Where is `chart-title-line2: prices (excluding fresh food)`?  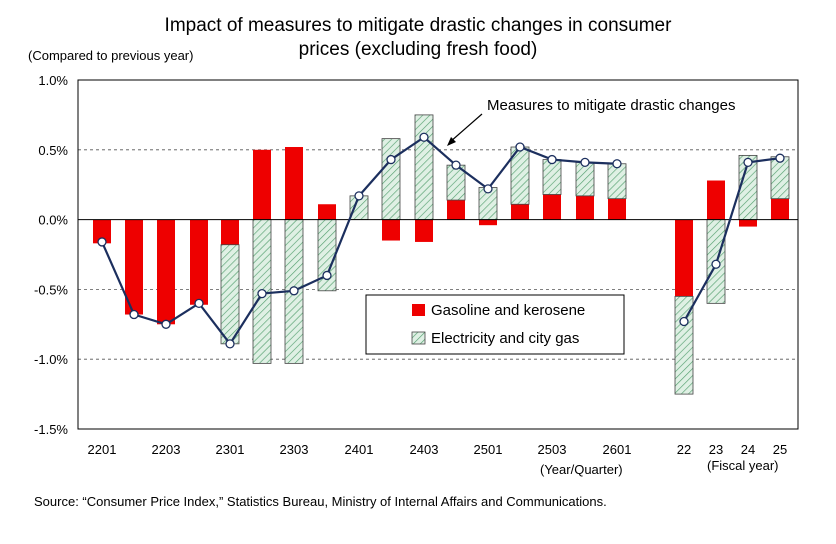 chart-title-line2: prices (excluding fresh food) is located at coordinates (418, 49).